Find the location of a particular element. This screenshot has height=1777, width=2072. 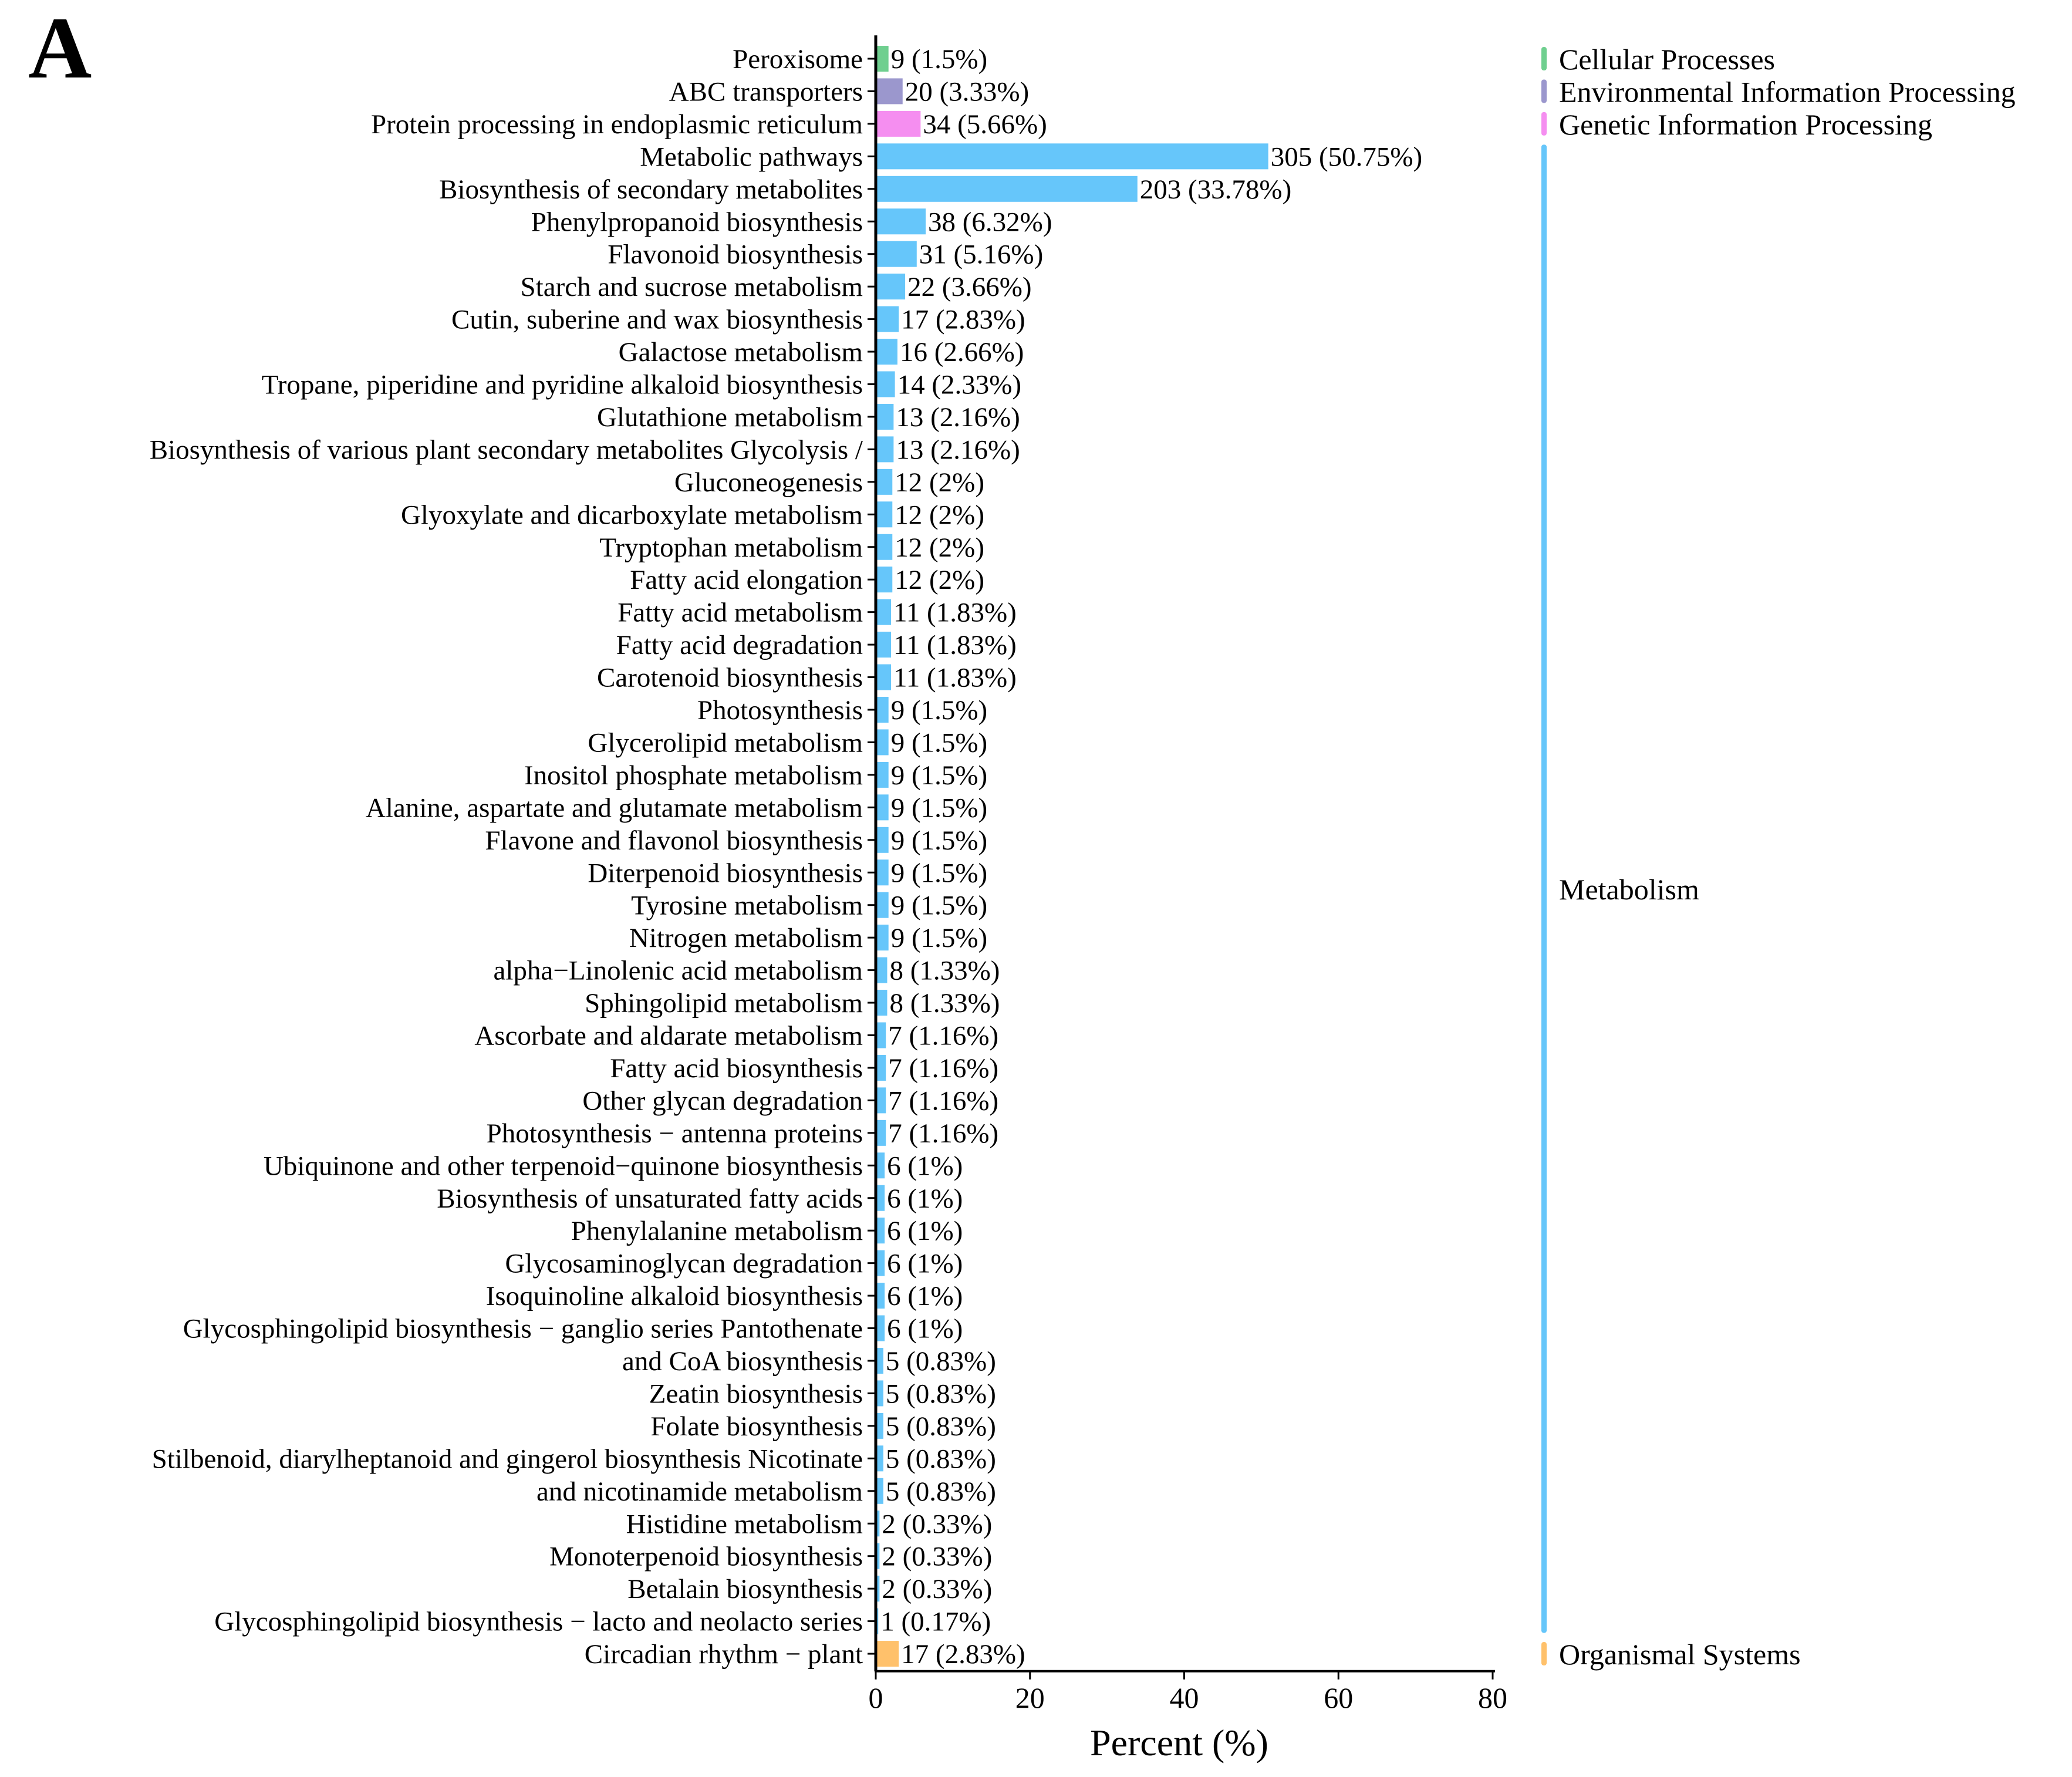

y-tick-label: Tyrosine metabolism is located at coordinates (747, 906).